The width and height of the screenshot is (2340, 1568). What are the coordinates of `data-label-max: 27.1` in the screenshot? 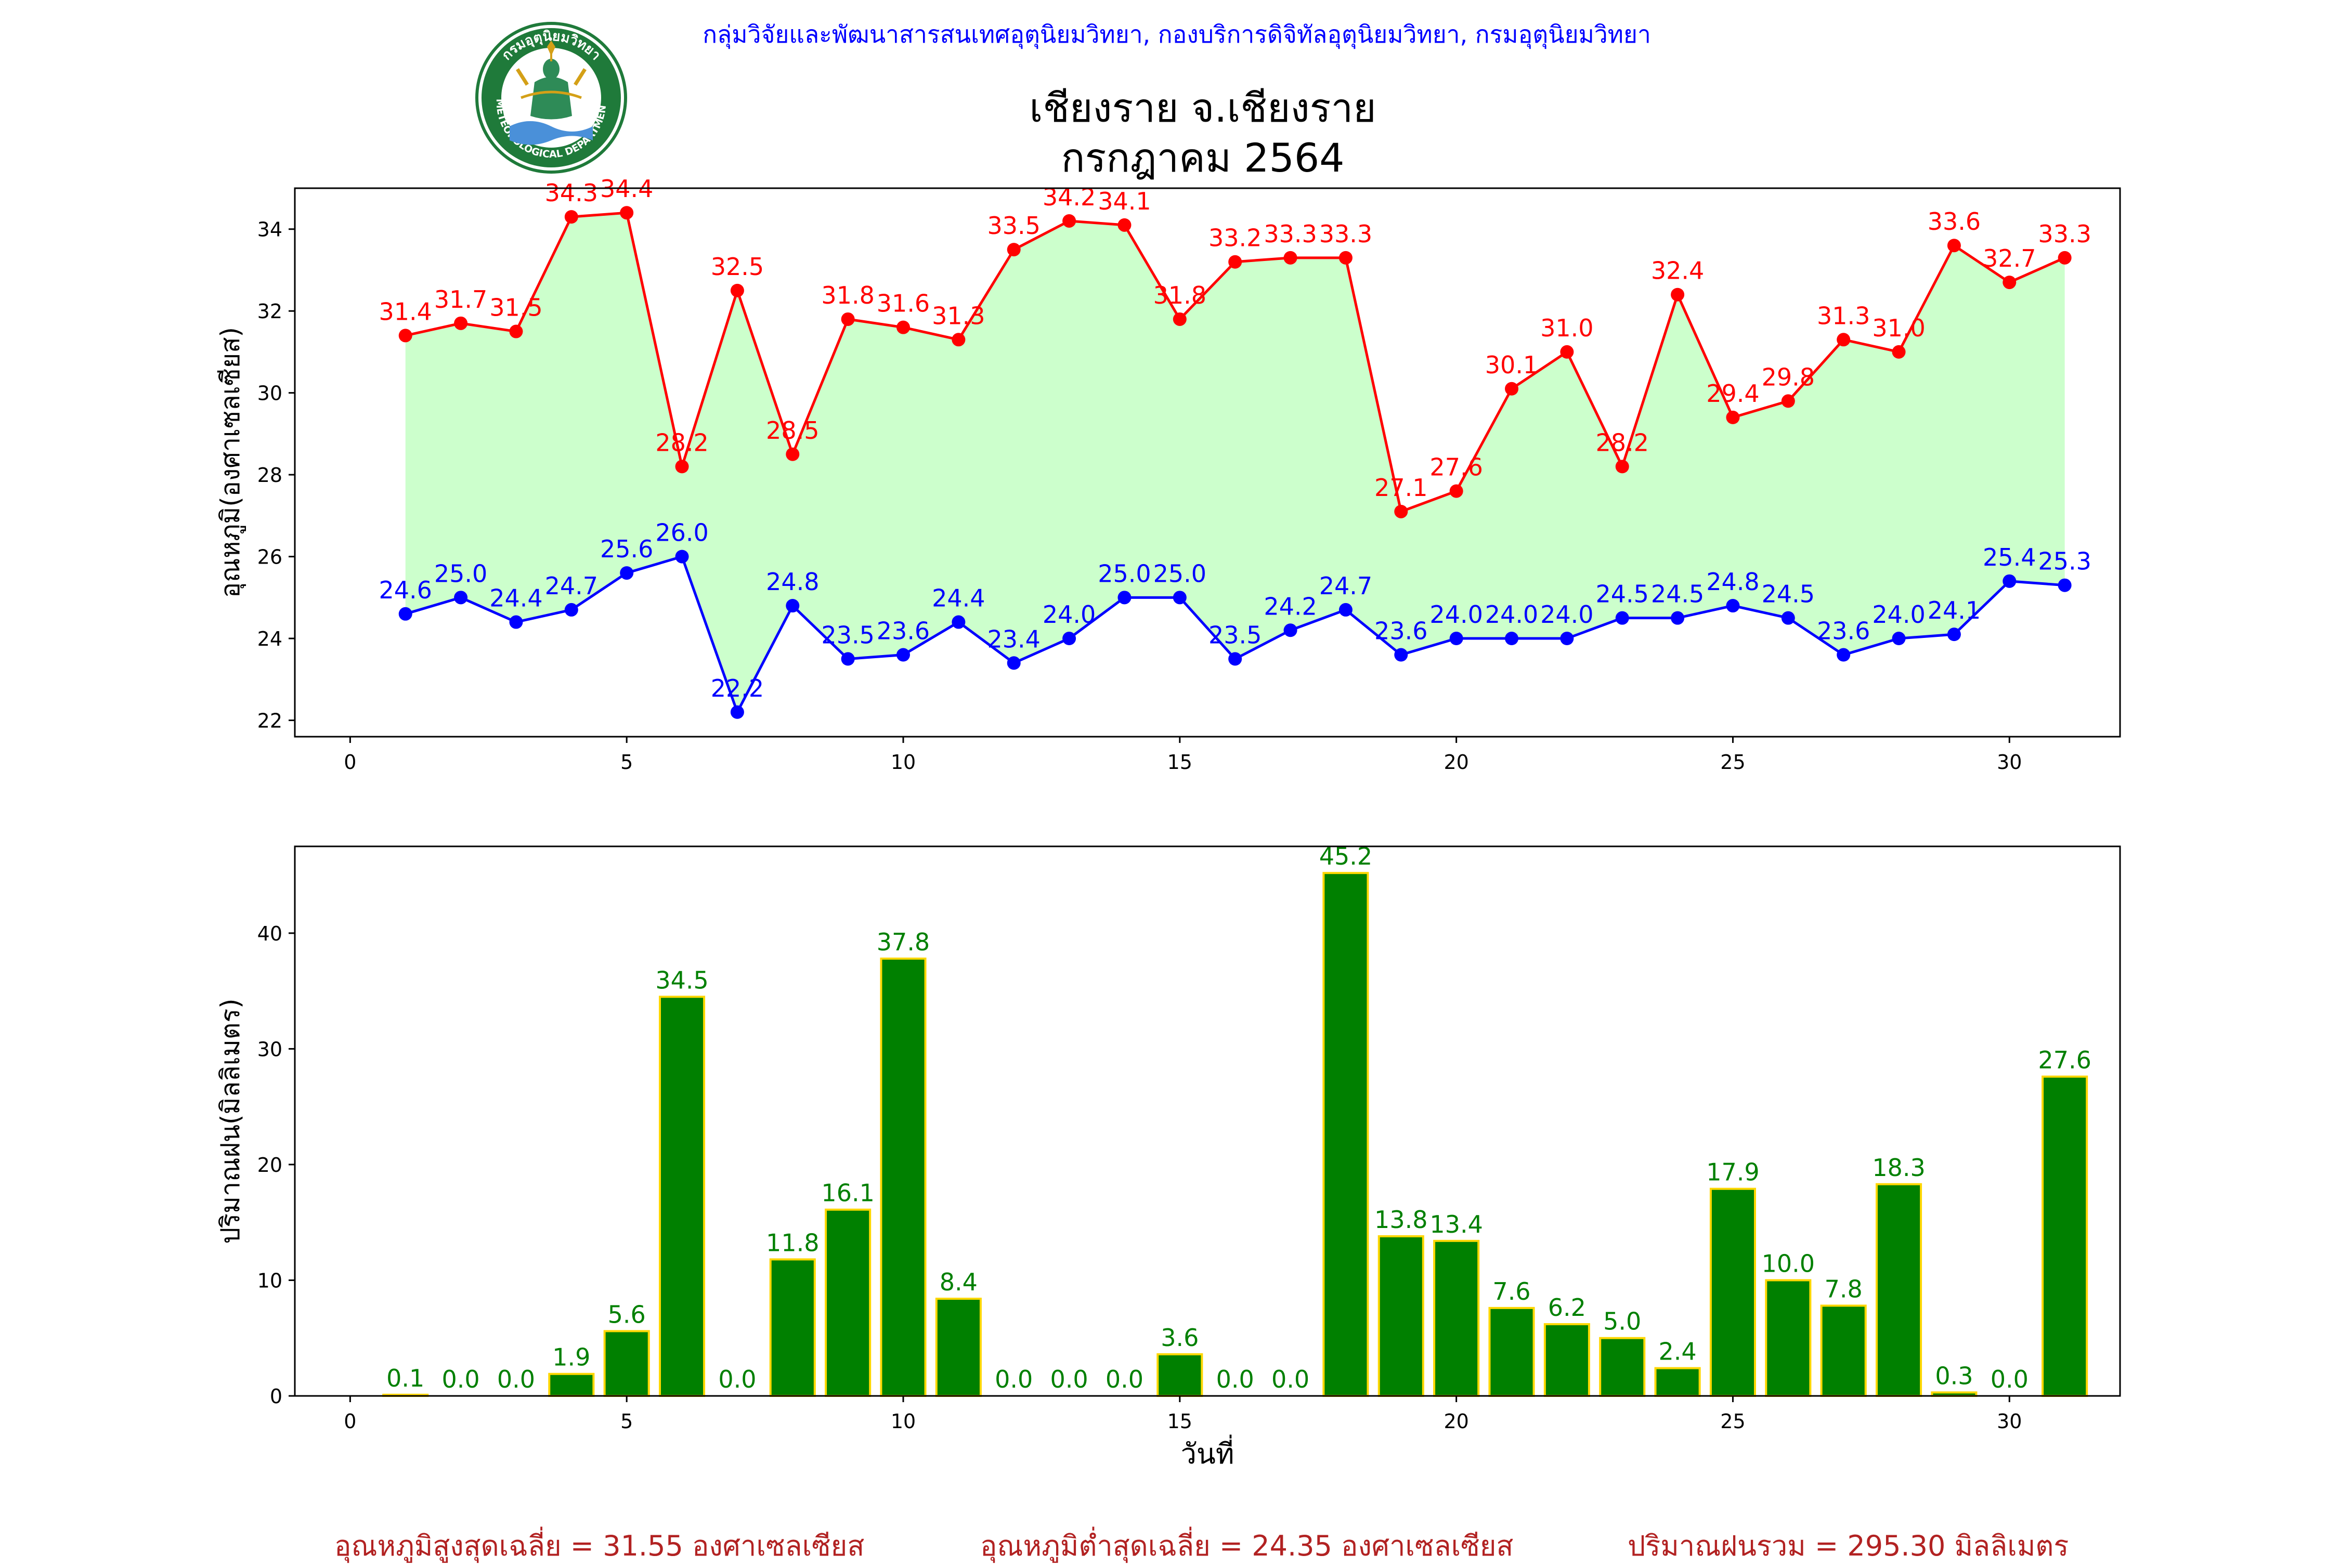 It's located at (1401, 488).